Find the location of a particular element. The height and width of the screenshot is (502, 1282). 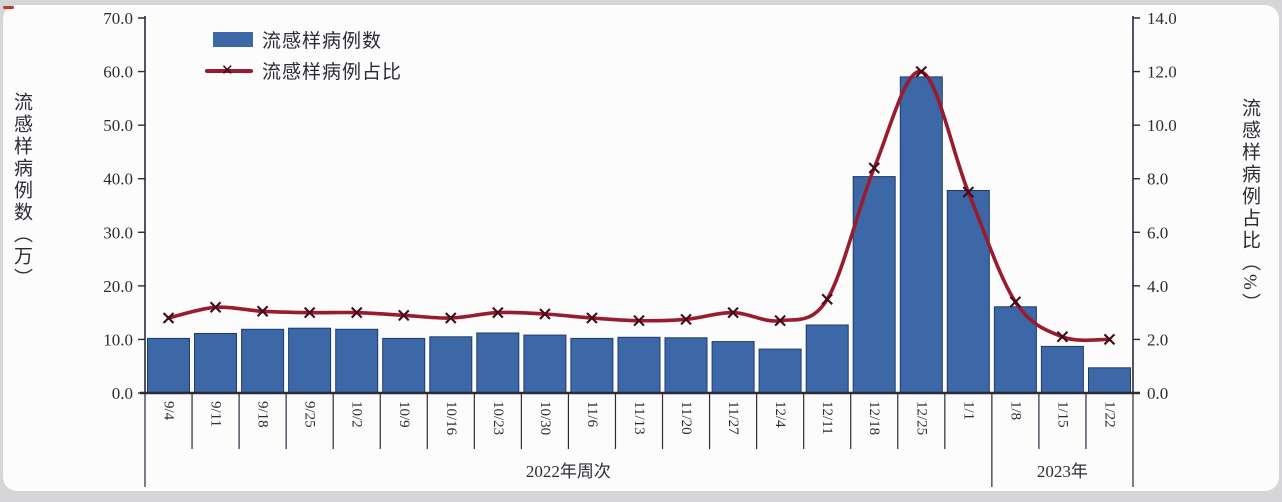

legend-line-label: 流感样病例占比 is located at coordinates (332, 72).